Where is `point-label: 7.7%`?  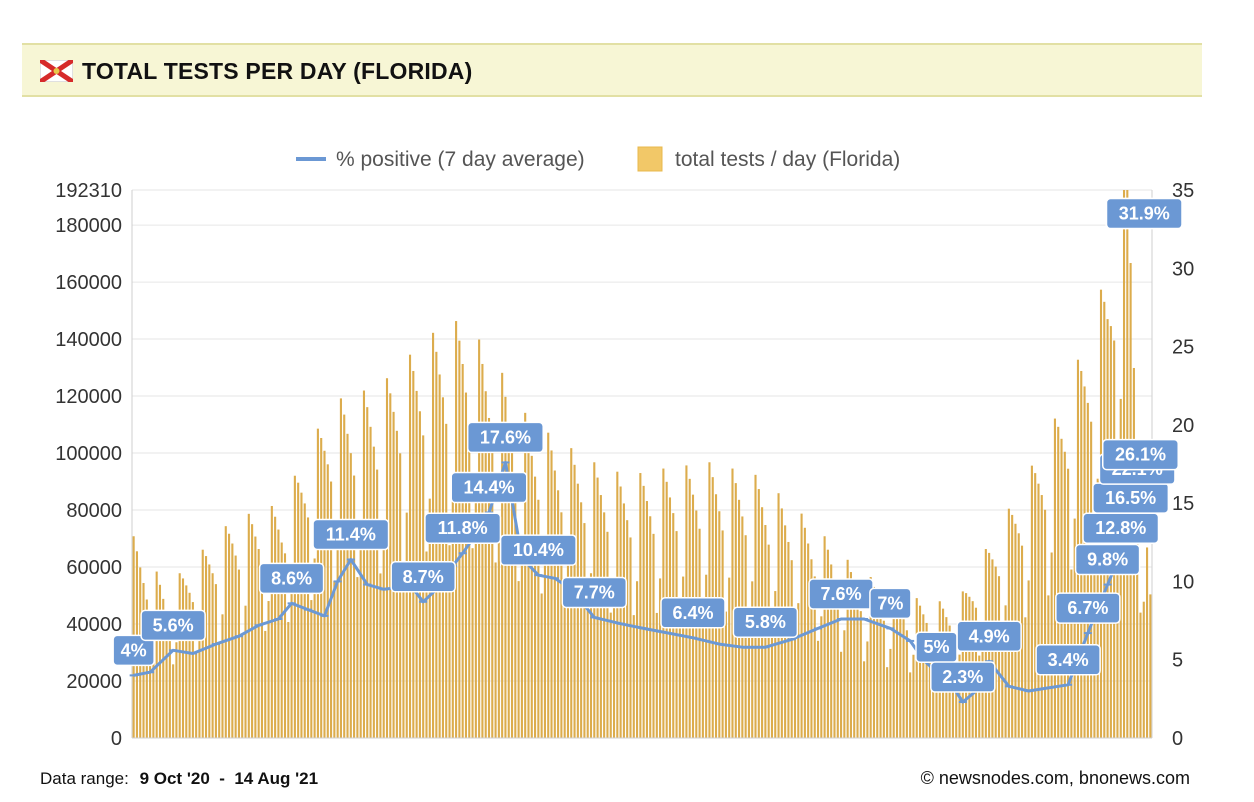
point-label: 7.7% is located at coordinates (594, 592).